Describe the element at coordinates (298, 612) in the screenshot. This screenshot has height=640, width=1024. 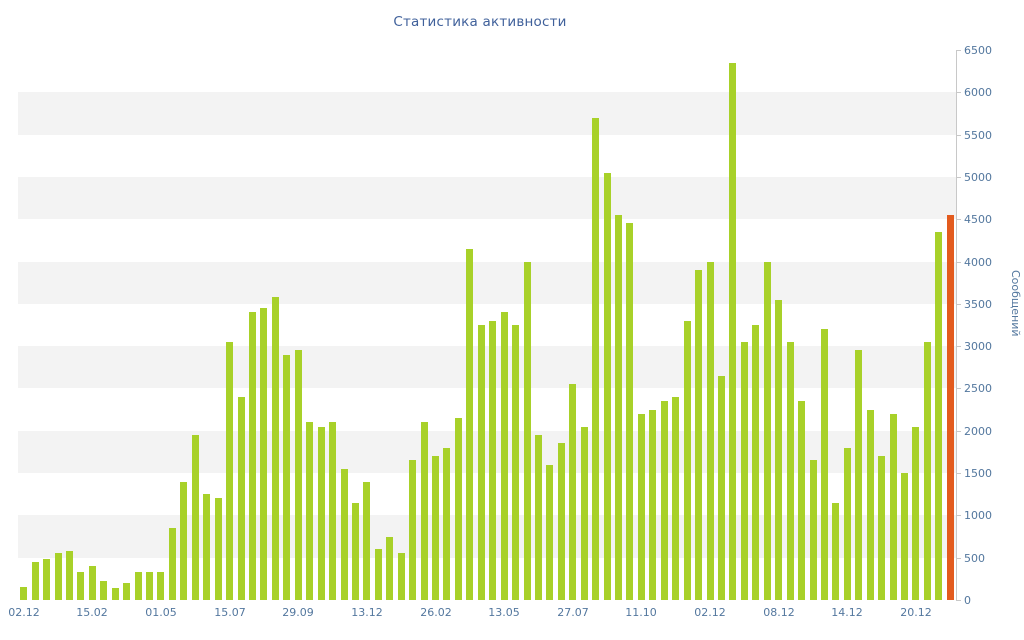
I see `x-tick-label: 29.09` at that location.